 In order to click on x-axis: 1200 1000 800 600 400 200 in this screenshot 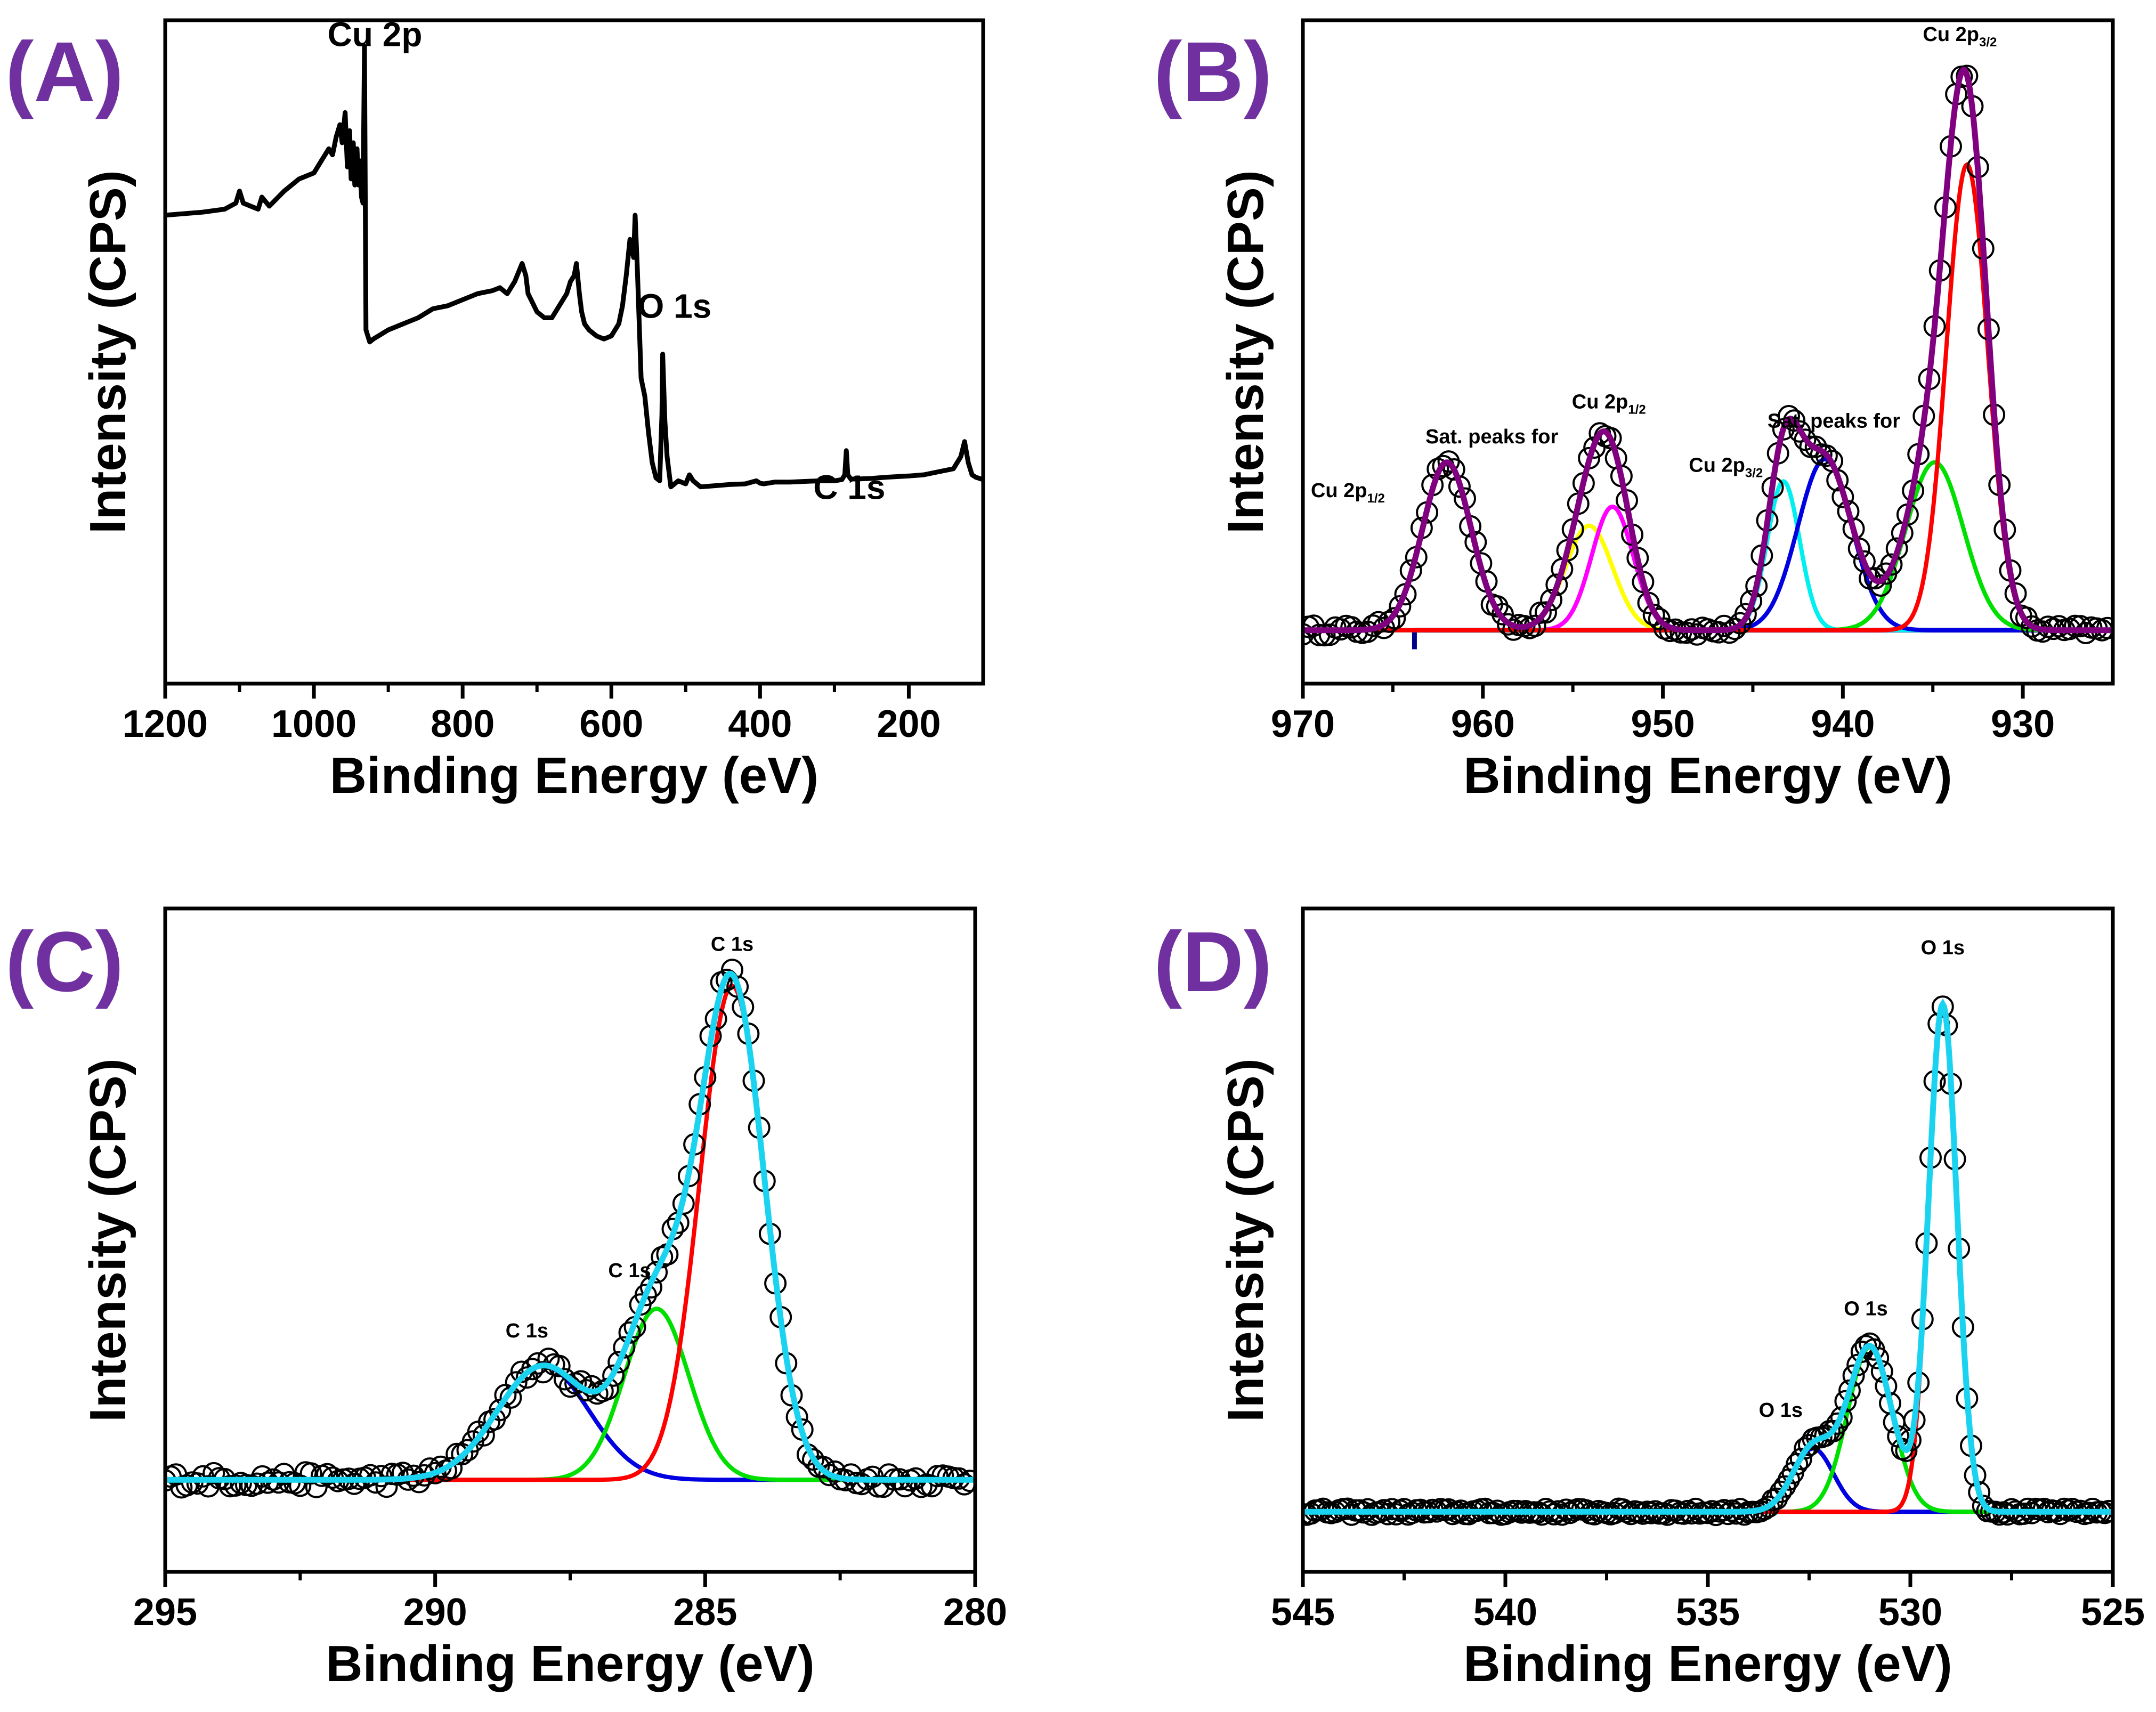, I will do `click(532, 714)`.